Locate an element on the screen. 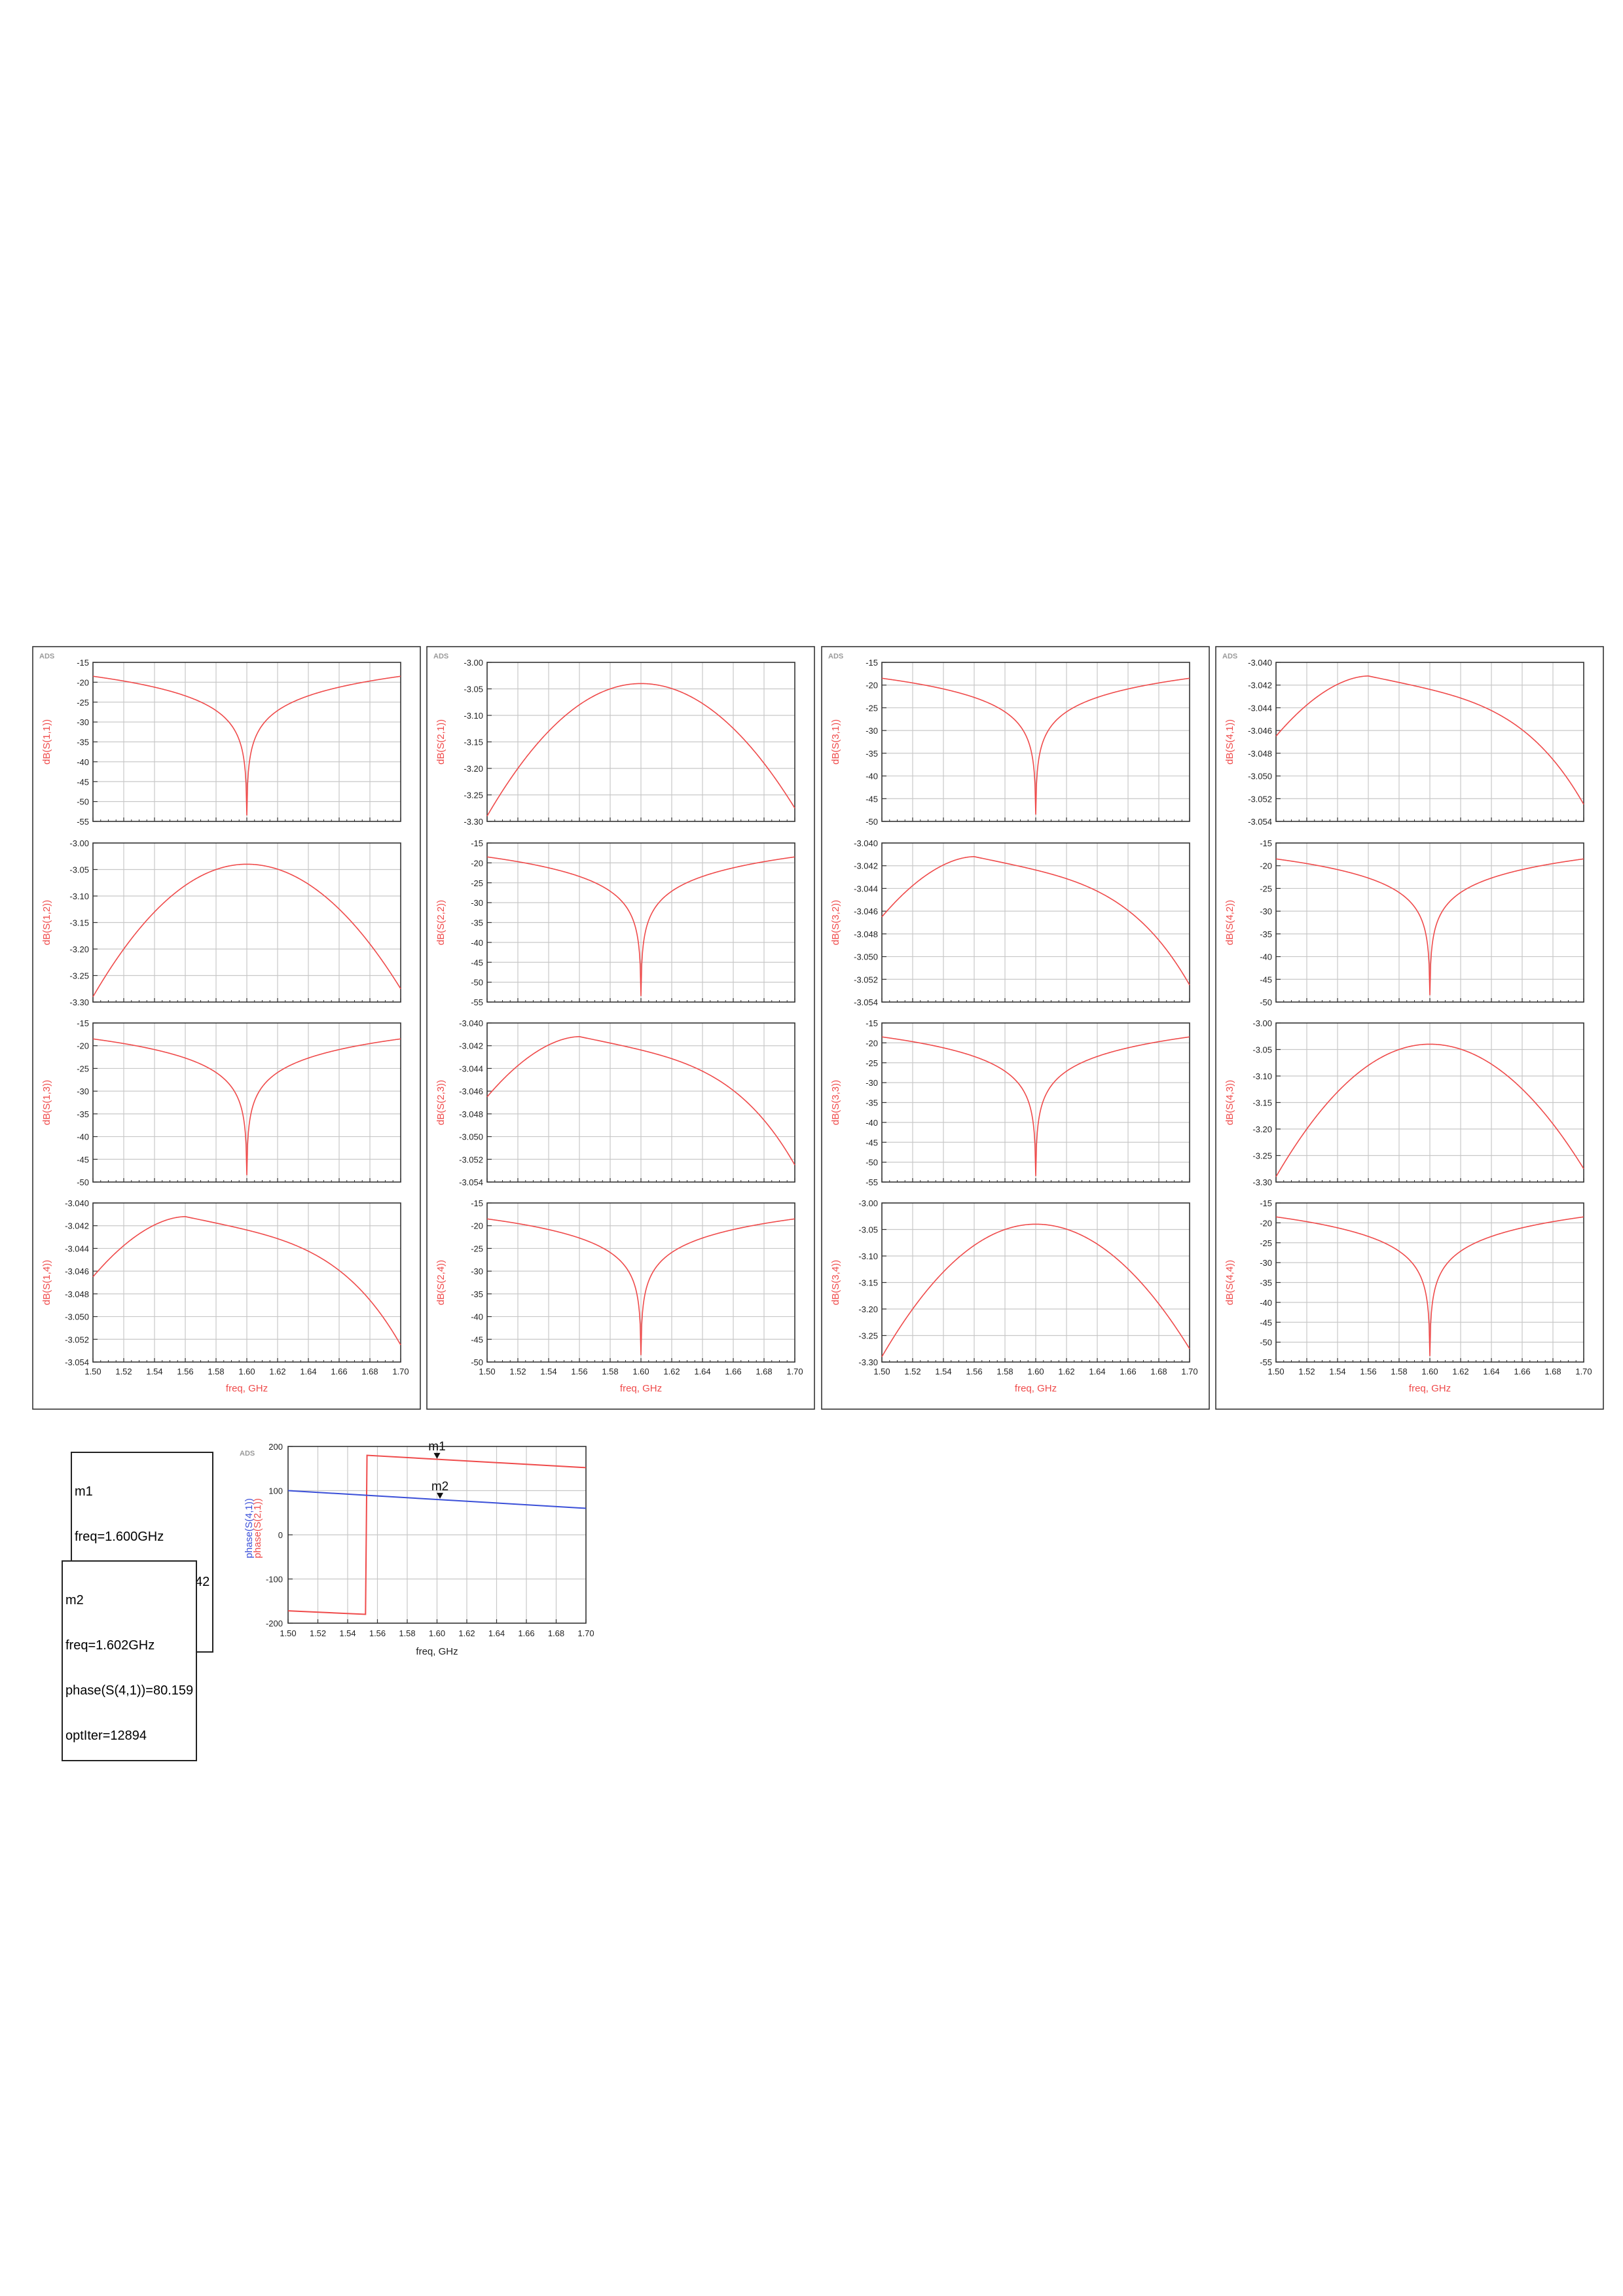 This screenshot has height=2296, width=1623. chart-S42: -15 -20 -25 -30 -35 -40 -45 -50 dB(S(4,2)) is located at coordinates (1404, 922).